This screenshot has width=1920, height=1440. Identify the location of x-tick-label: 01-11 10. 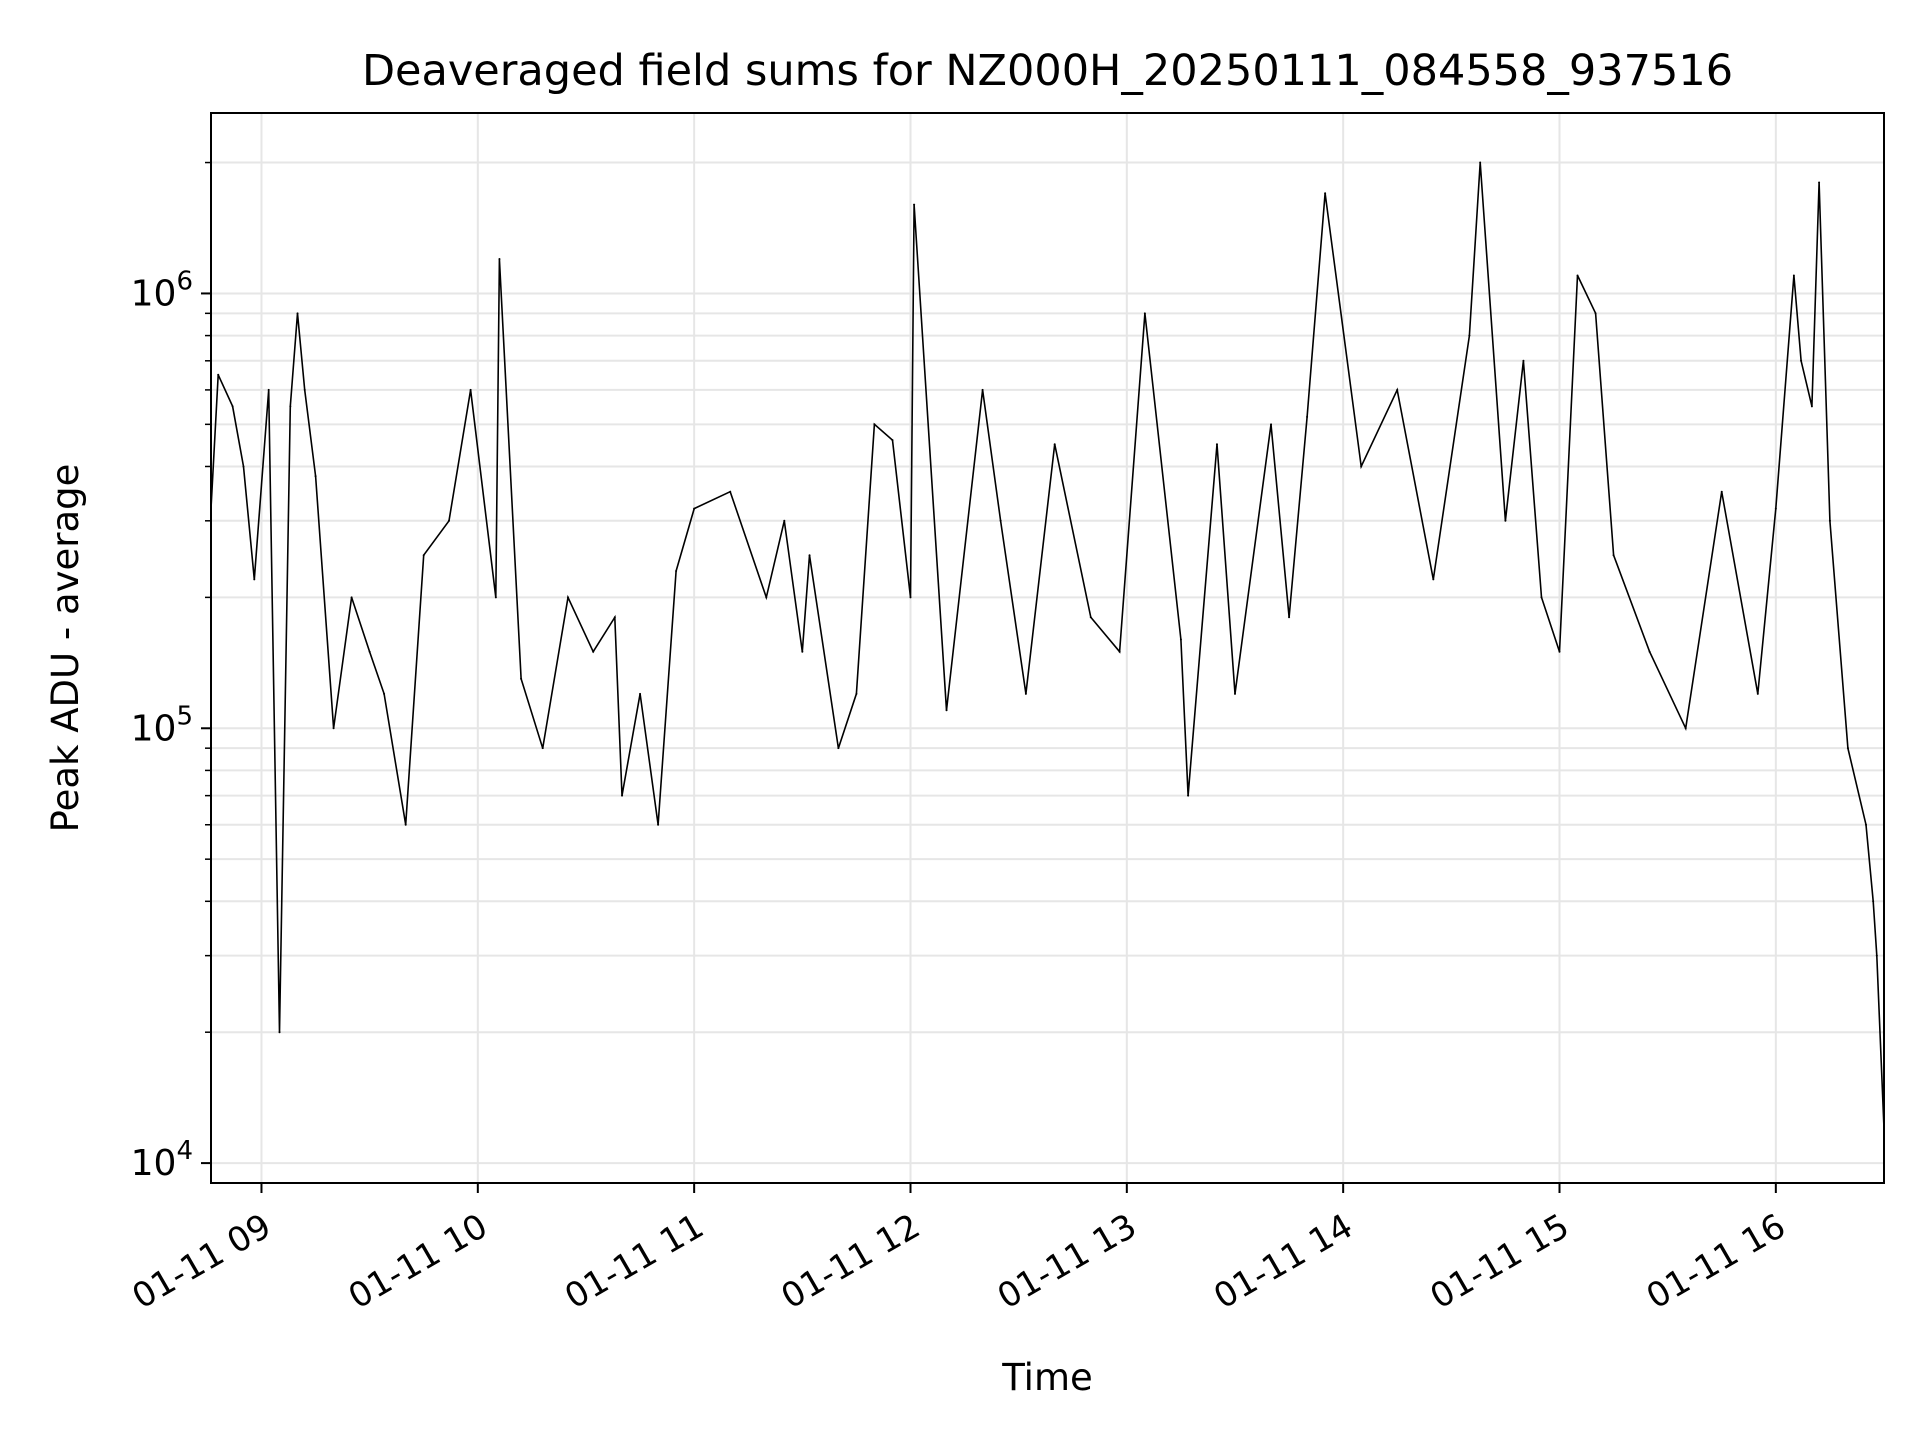
(418, 1261).